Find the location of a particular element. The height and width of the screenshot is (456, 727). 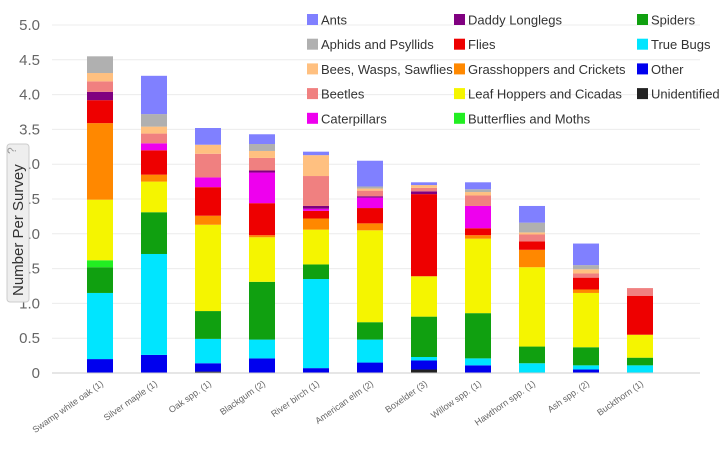

legend-item: Spiders is located at coordinates (666, 20).